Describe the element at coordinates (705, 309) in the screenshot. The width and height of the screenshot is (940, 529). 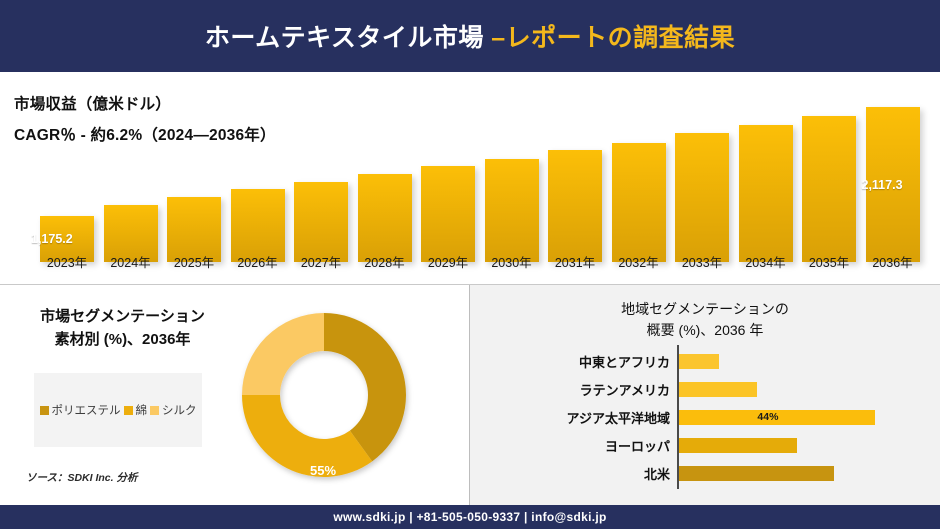
I see `regional-title-line1: 地域セグメンテーションの` at that location.